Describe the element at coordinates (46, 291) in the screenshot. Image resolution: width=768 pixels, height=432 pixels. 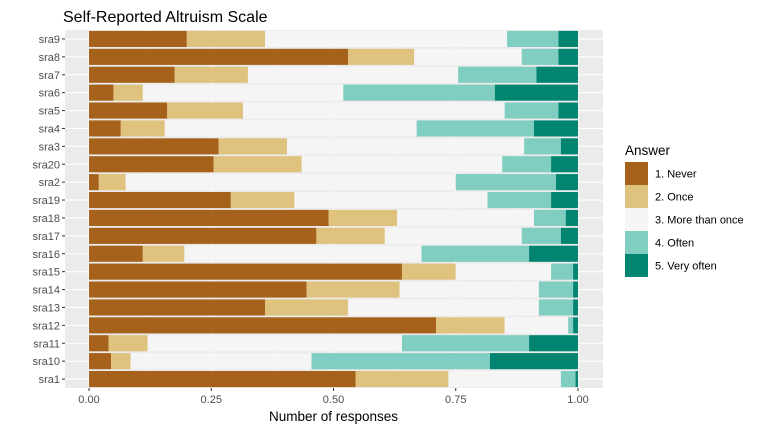
I see `y-tick-label: sra14` at that location.